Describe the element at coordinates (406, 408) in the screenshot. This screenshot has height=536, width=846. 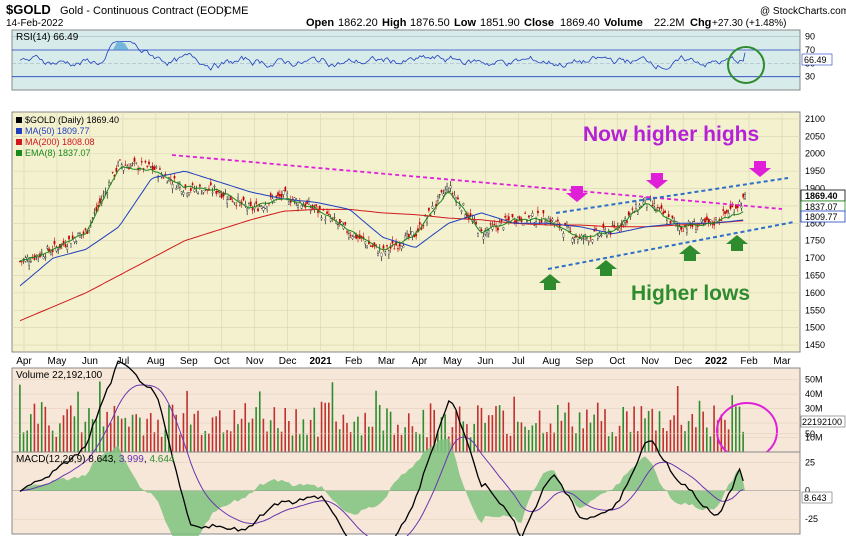
I see `volume-grid` at that location.